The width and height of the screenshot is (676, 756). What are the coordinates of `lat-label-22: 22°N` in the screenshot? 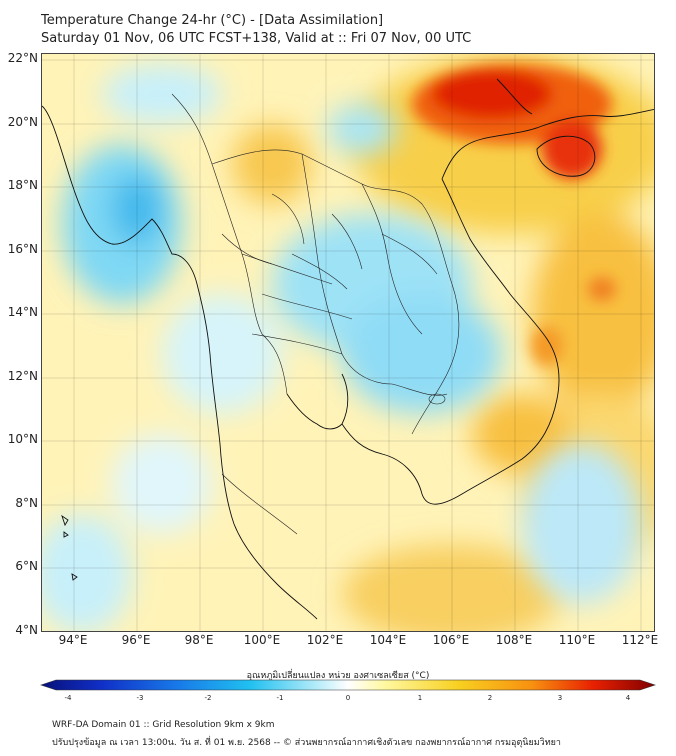 It's located at (22, 58).